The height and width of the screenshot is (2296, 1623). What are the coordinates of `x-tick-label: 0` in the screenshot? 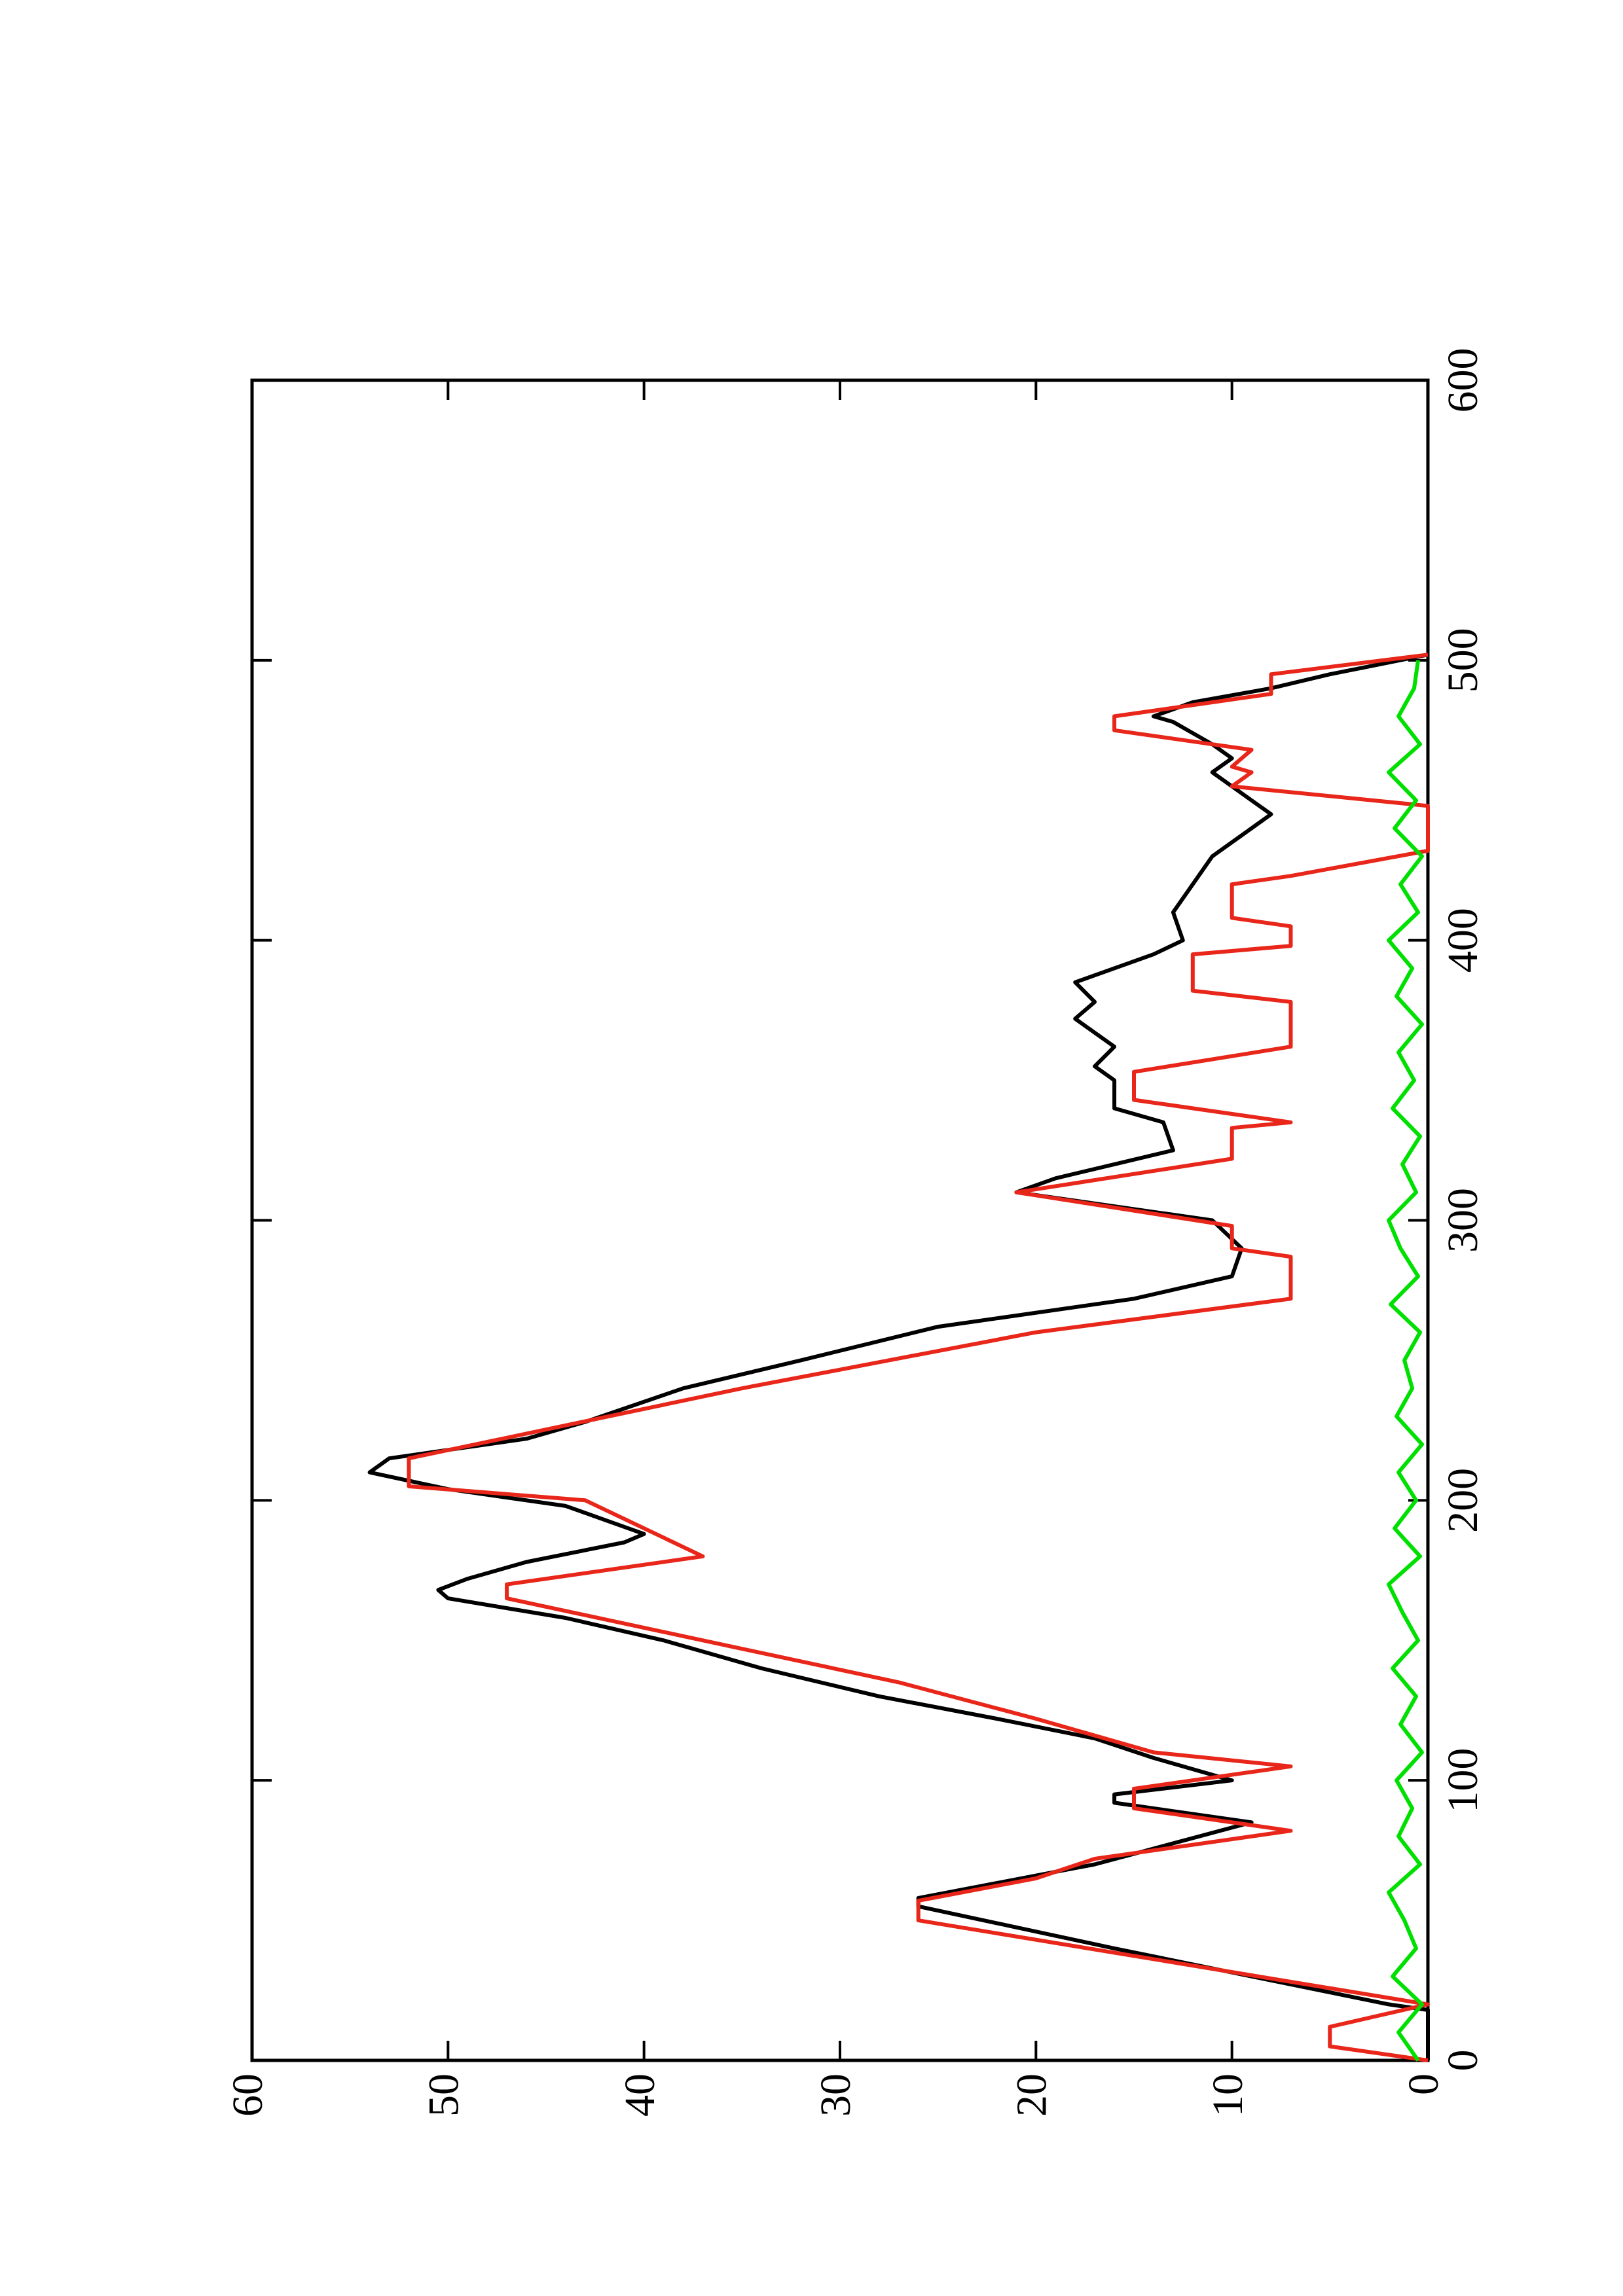 It's located at (1463, 2061).